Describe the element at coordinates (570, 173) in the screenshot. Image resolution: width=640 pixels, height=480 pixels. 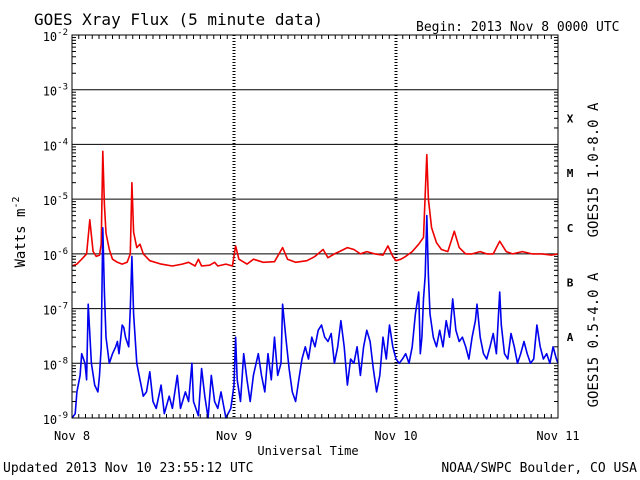
I see `flare-class-label: M` at that location.